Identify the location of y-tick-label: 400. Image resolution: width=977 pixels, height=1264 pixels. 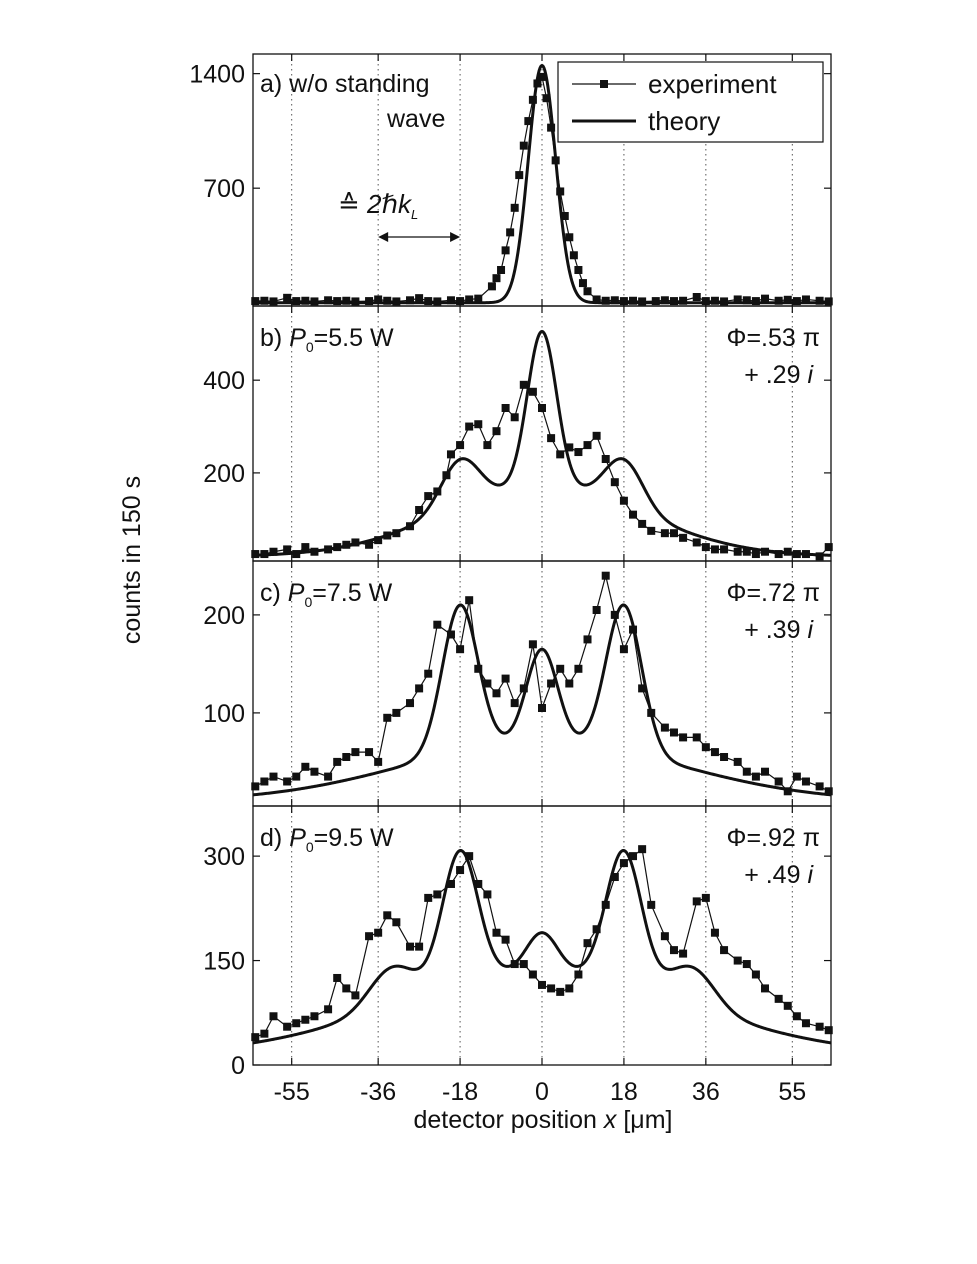
(224, 381).